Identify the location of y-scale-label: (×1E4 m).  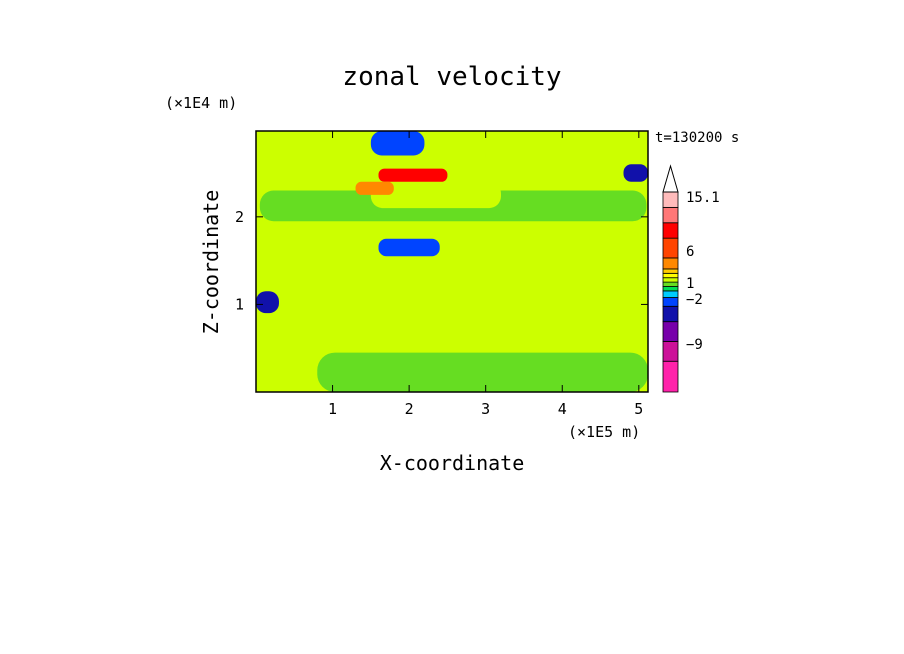
(201, 103).